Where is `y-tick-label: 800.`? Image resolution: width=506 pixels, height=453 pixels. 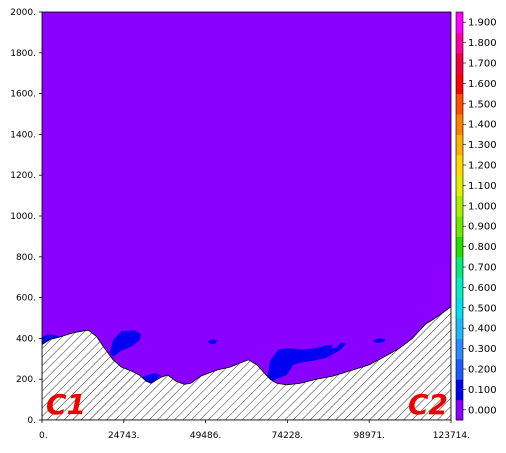
y-tick-label: 800. is located at coordinates (26, 258).